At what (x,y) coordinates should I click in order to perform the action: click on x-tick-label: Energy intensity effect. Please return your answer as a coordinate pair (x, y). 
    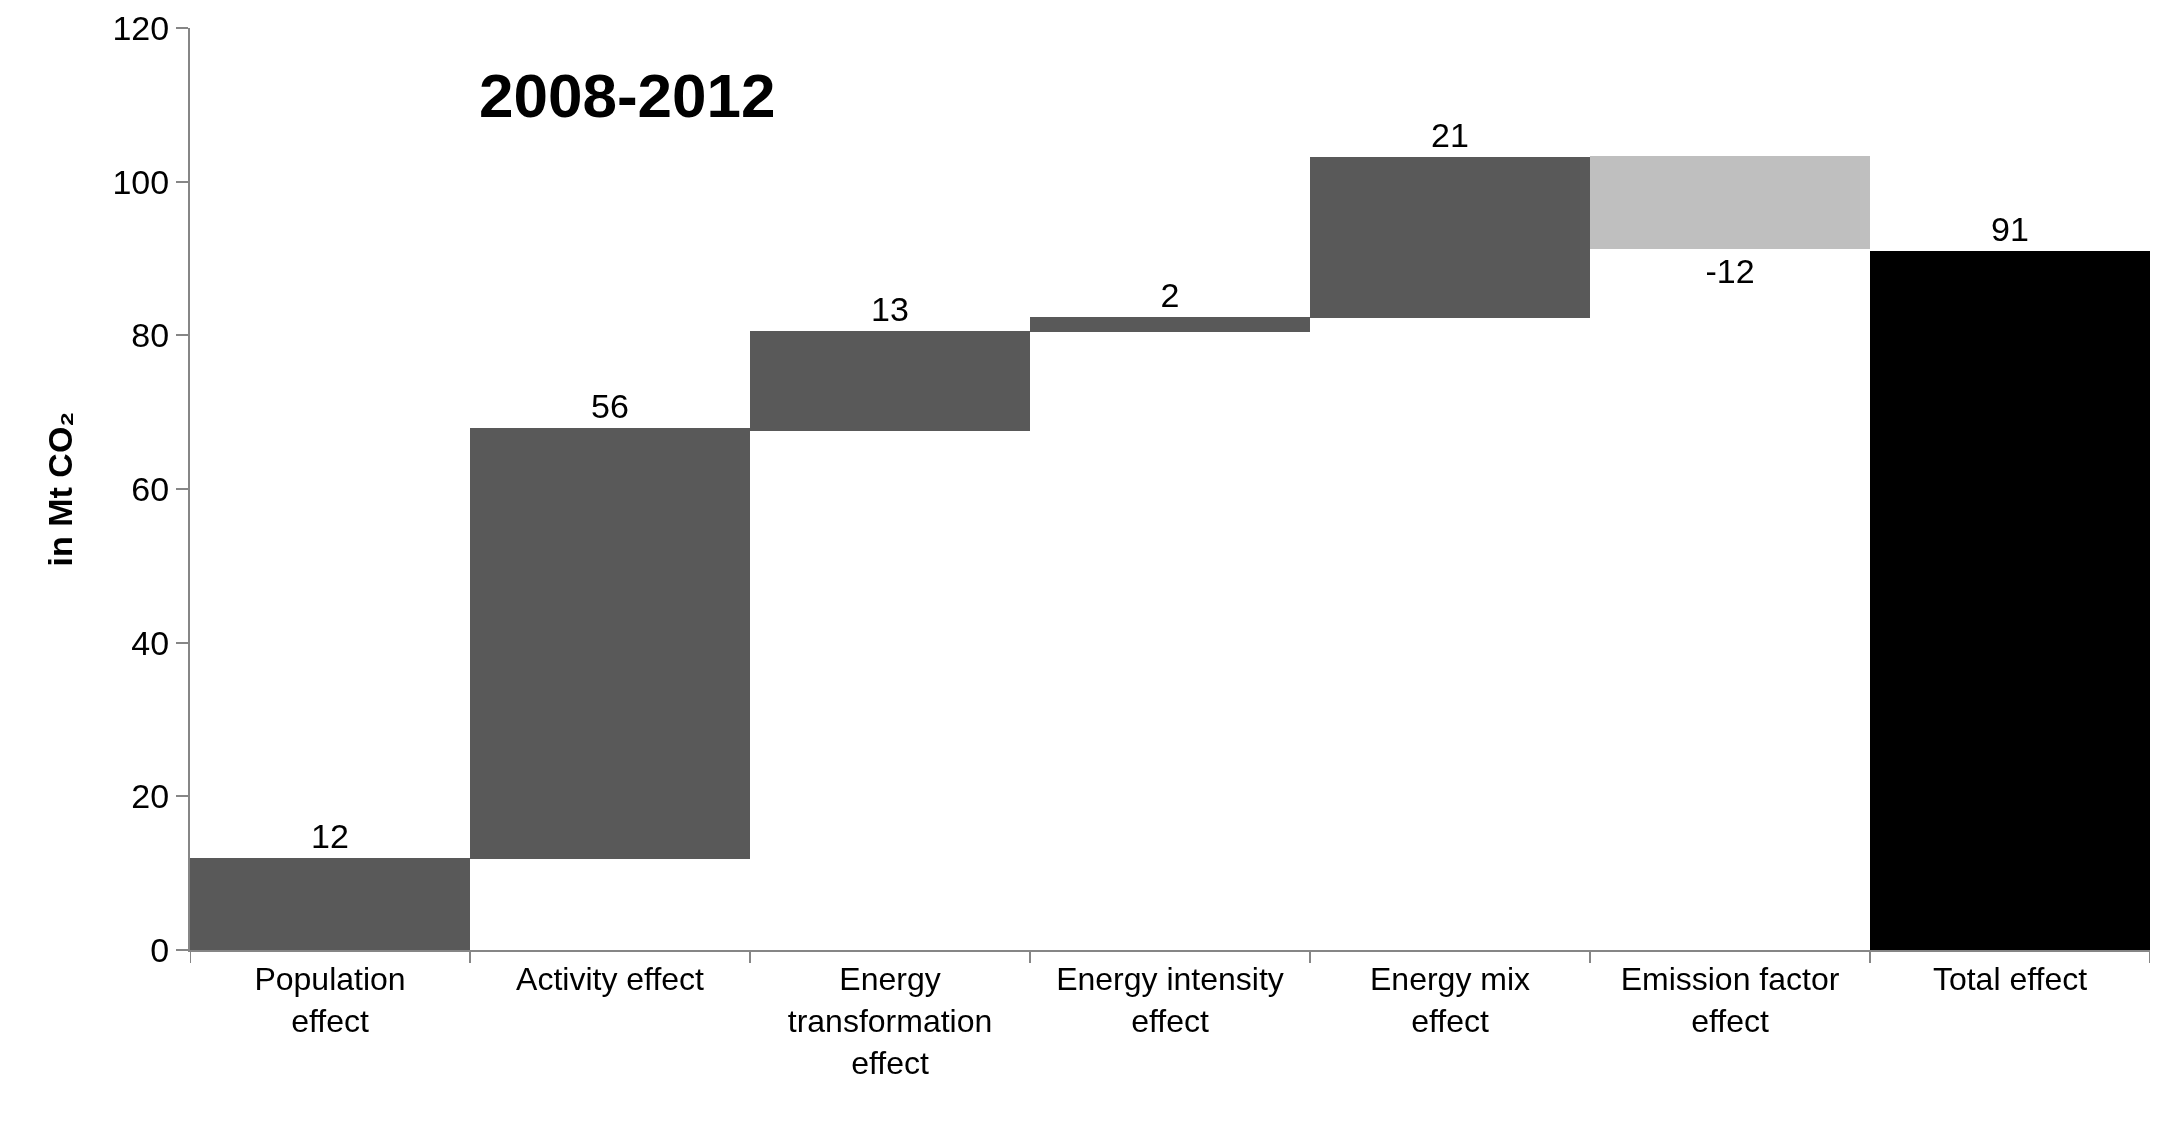
    Looking at the image, I should click on (1170, 1000).